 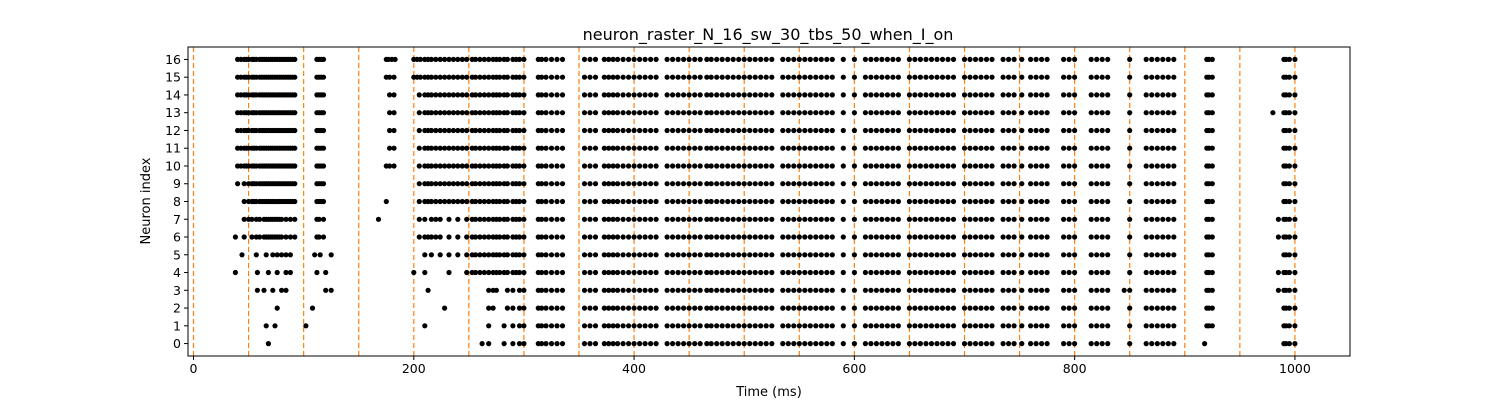 What do you see at coordinates (173, 165) in the screenshot?
I see `y-tick-label: 10` at bounding box center [173, 165].